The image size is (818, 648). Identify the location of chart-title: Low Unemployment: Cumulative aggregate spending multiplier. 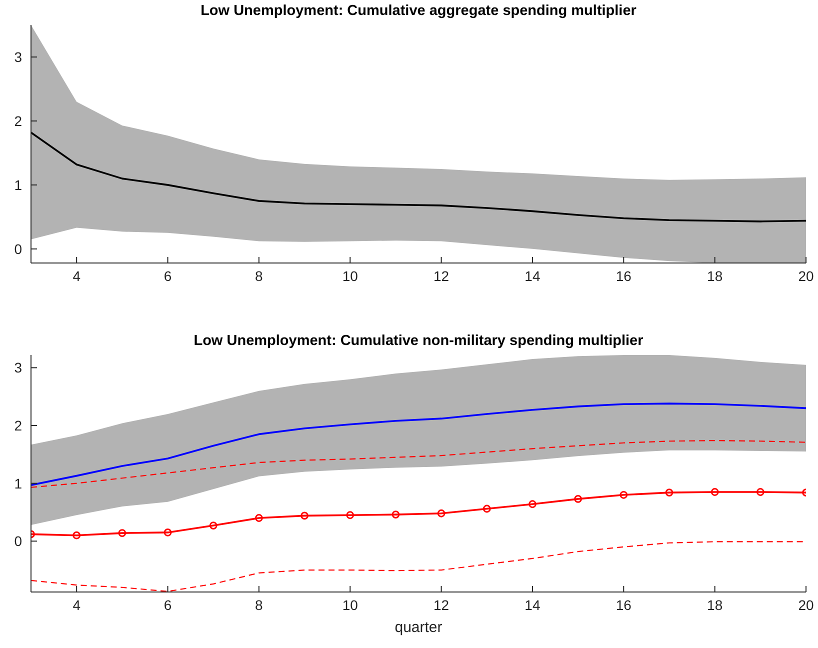
(418, 11).